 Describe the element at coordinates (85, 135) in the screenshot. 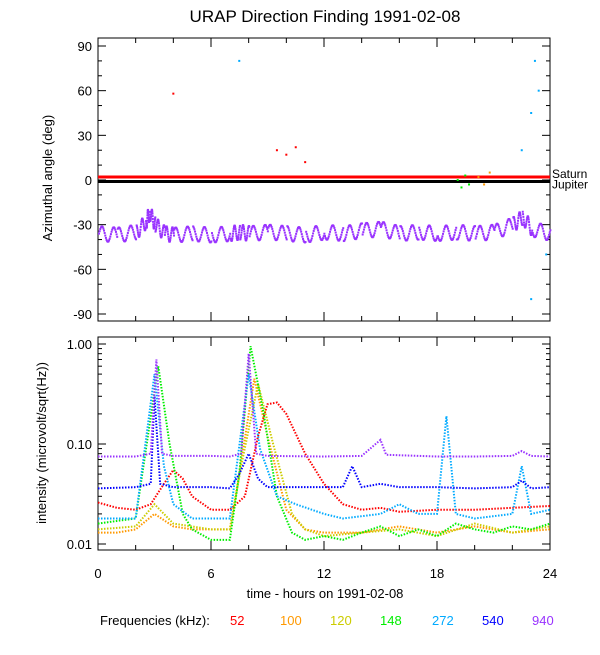

I see `y-tick-label: 30` at that location.